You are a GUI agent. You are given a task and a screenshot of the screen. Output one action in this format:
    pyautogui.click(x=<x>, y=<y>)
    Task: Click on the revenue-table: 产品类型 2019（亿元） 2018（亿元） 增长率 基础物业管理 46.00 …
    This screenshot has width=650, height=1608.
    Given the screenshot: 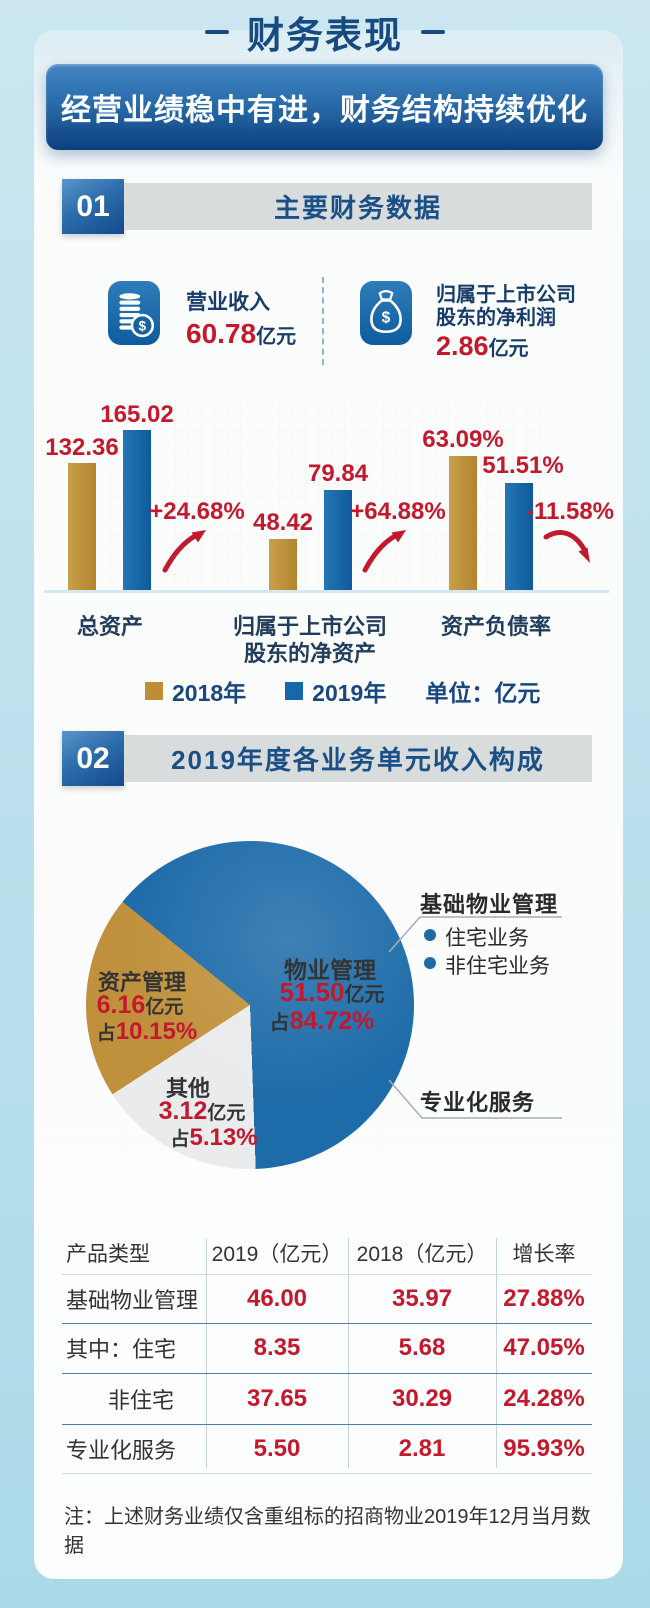 What is the action you would take?
    pyautogui.click(x=327, y=1353)
    